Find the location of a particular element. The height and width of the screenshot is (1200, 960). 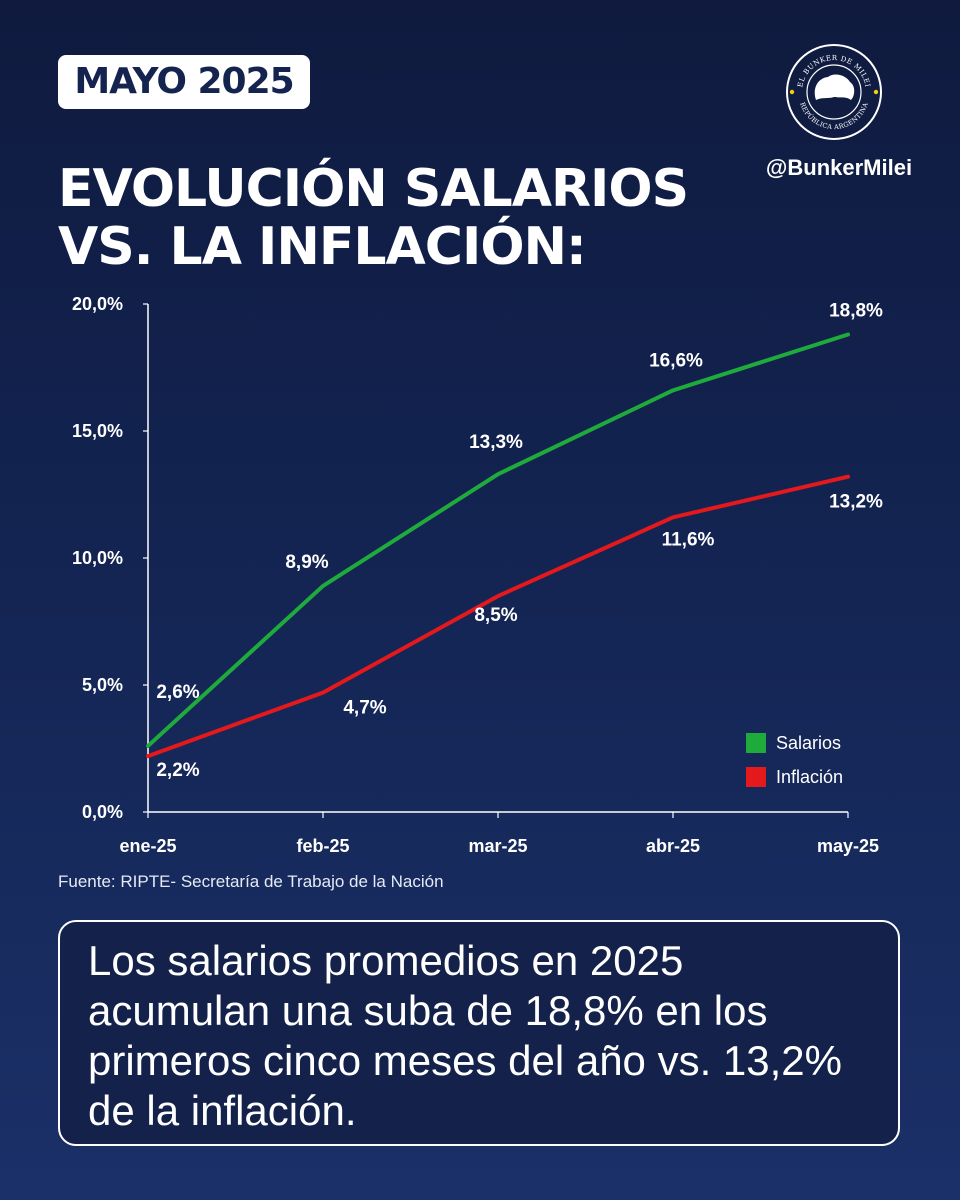

social-handle: @BunkerMilei is located at coordinates (839, 167).